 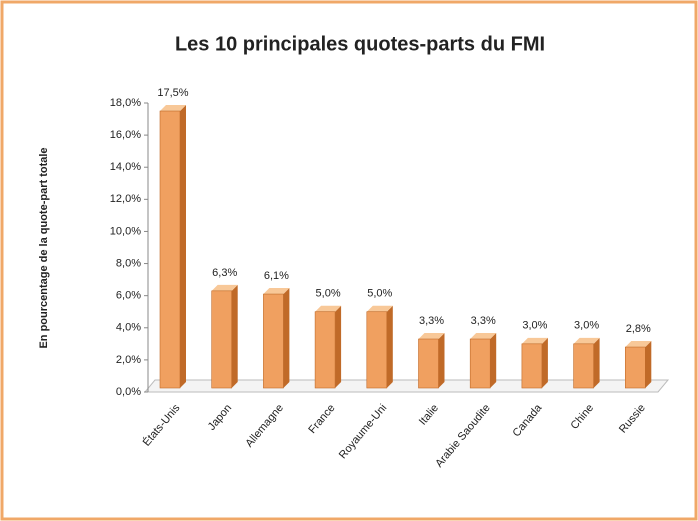 What do you see at coordinates (224, 273) in the screenshot?
I see `value-label: 6,3%` at bounding box center [224, 273].